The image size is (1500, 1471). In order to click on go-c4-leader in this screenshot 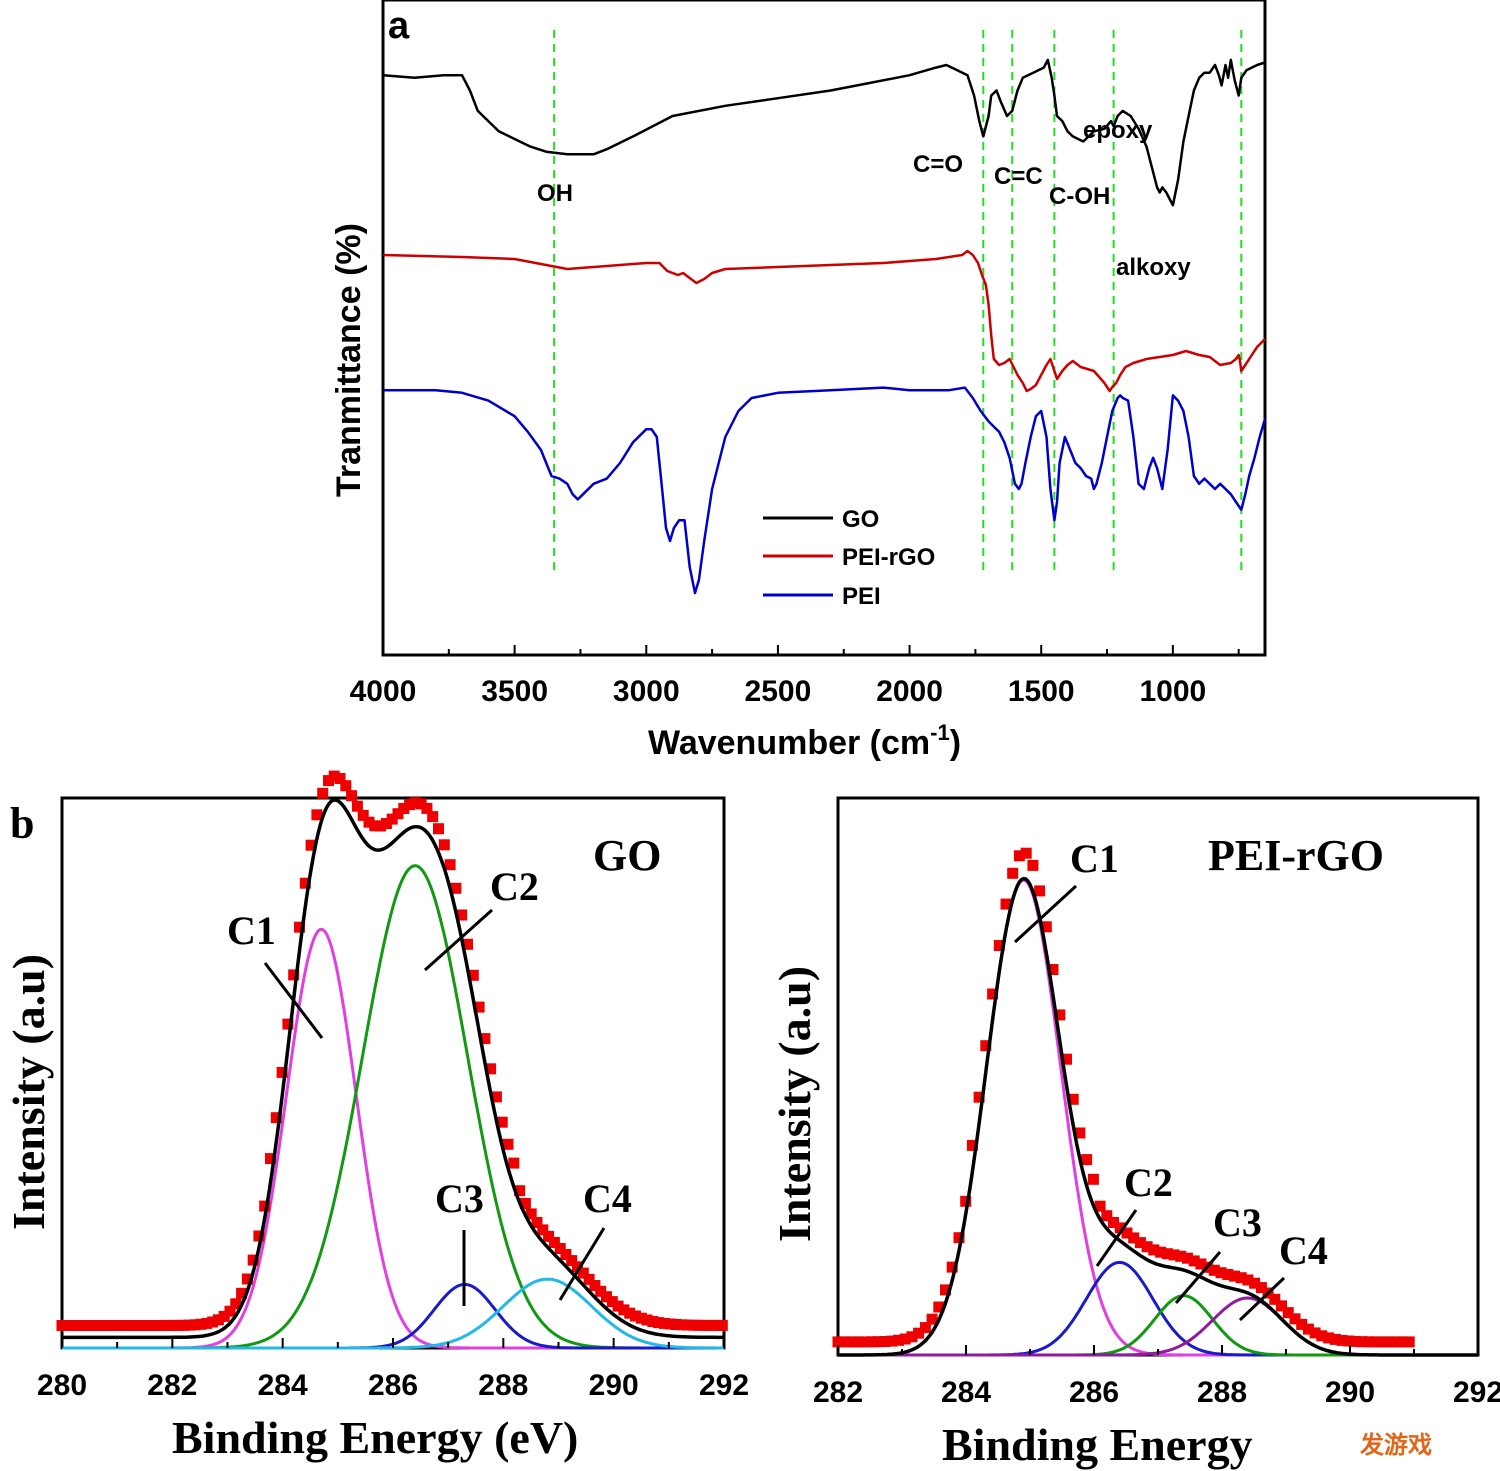, I will do `click(582, 1264)`.